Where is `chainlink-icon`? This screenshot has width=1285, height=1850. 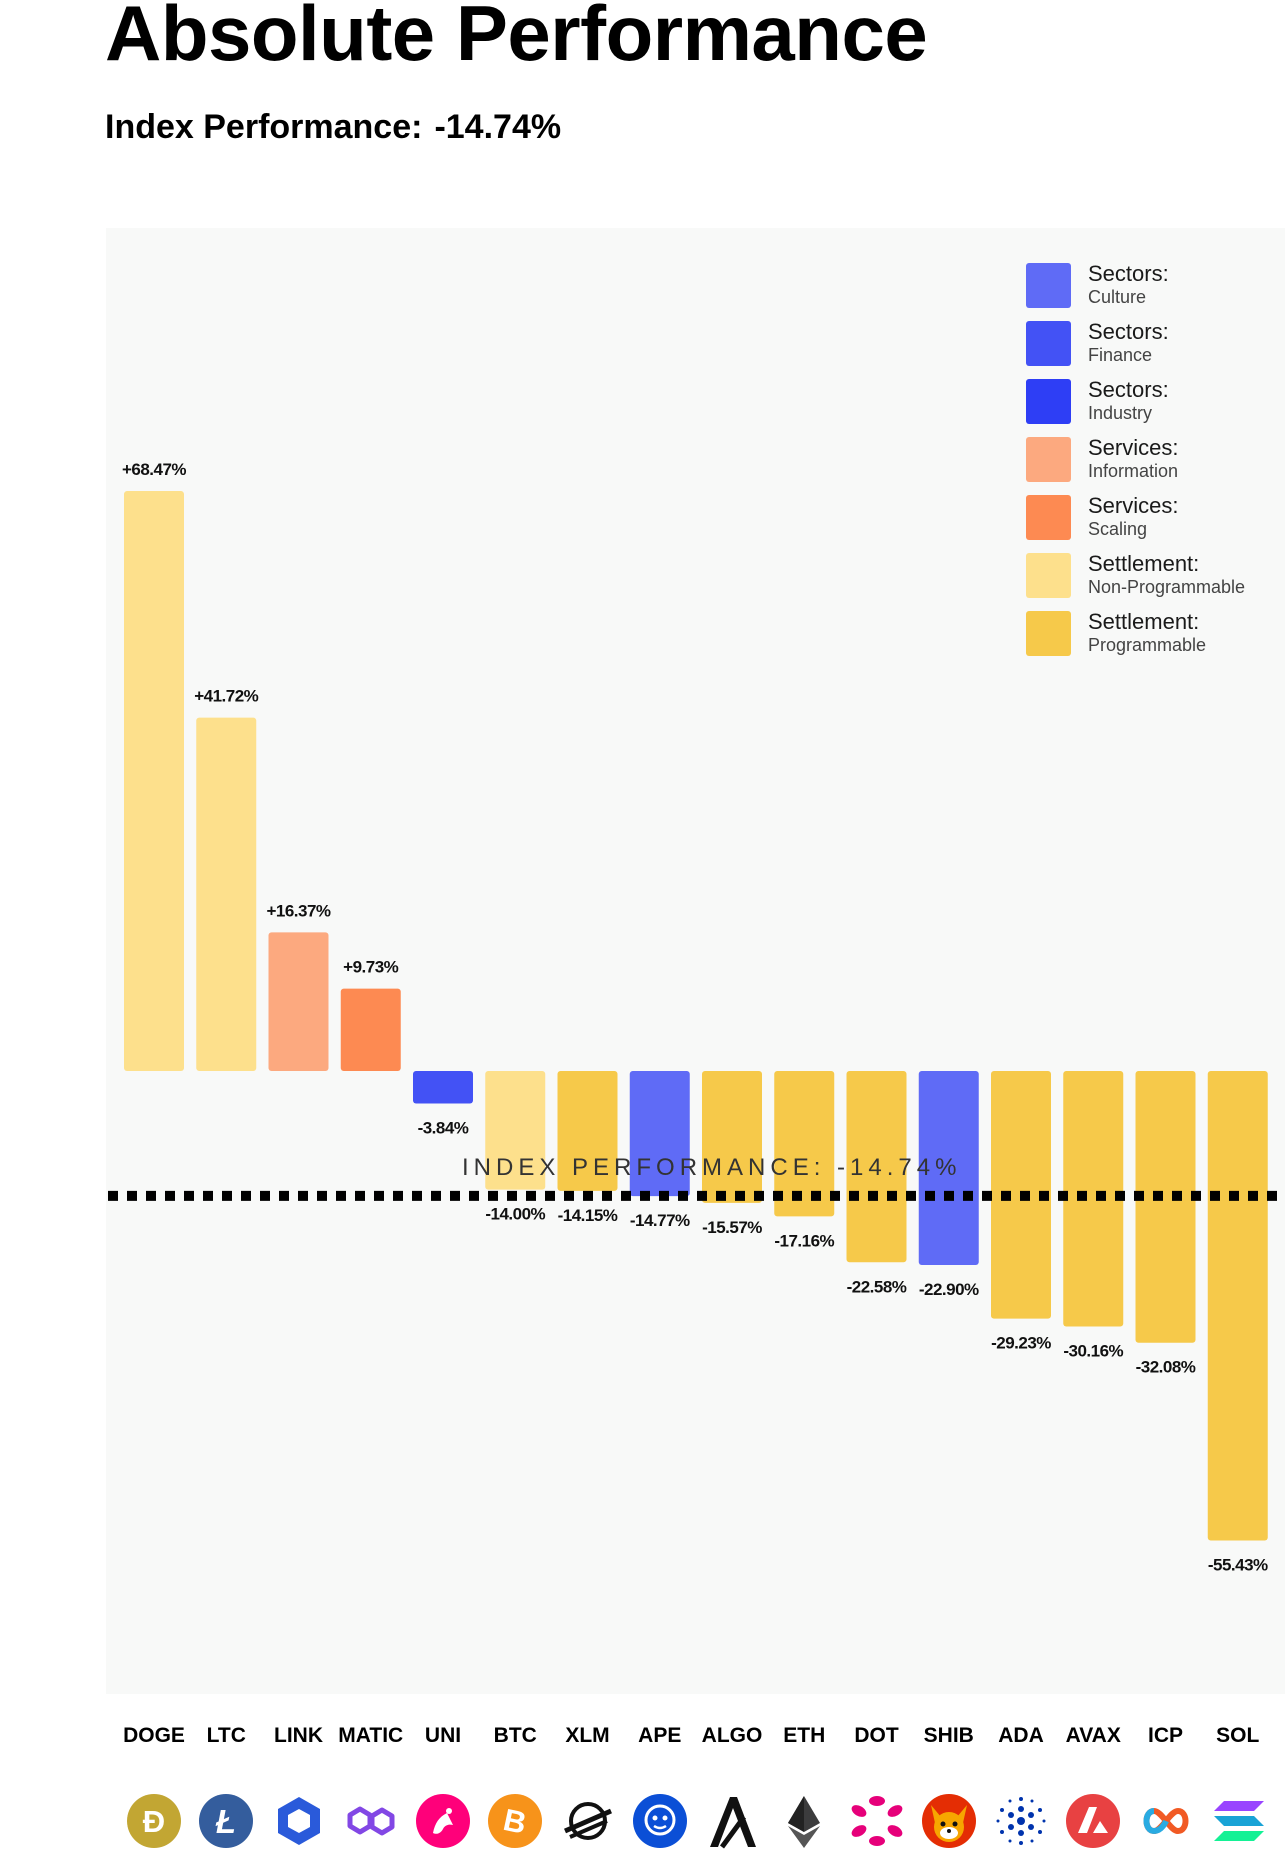 chainlink-icon is located at coordinates (298, 1821).